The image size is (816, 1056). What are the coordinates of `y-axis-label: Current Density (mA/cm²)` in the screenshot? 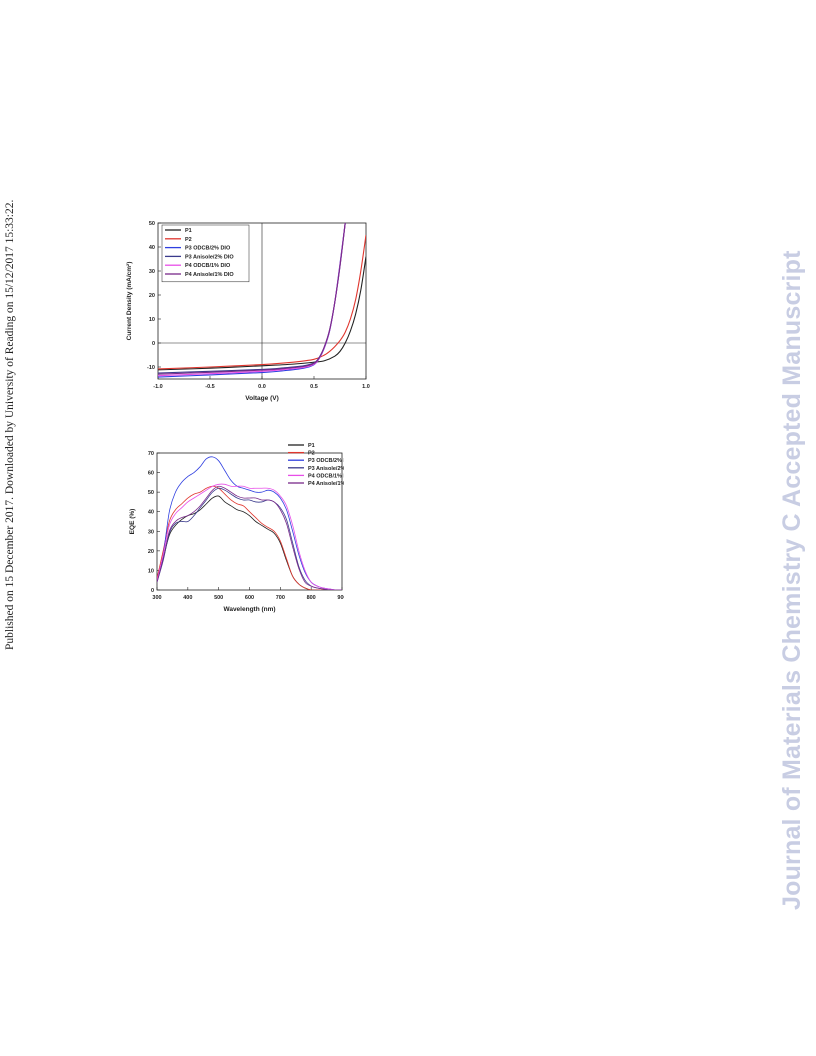 It's located at (129, 301).